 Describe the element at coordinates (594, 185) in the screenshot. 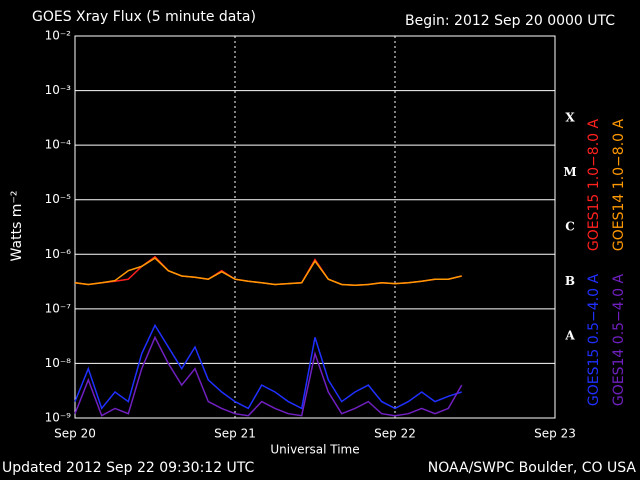

I see `legend-entry: GOES15 1.0−8.0 A` at that location.